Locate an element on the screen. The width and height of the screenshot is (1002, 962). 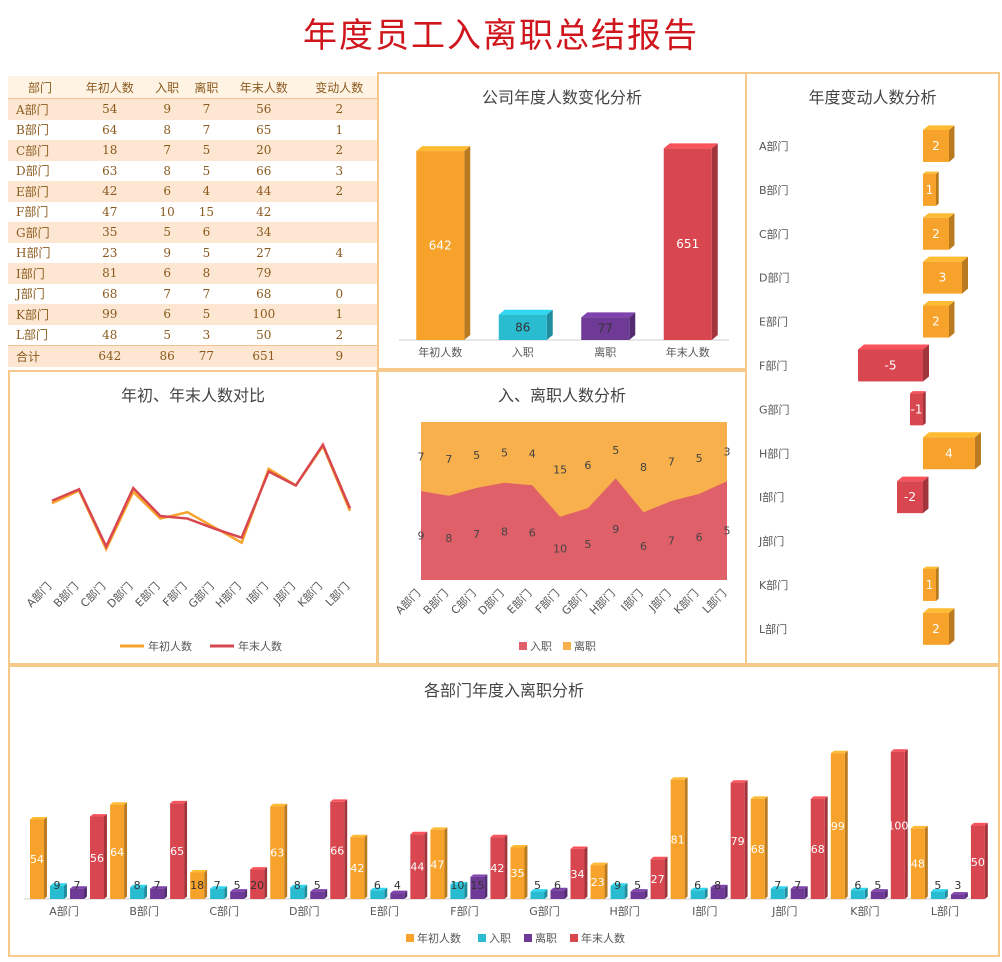
bar-J部门-年末人数 is located at coordinates (819, 847).